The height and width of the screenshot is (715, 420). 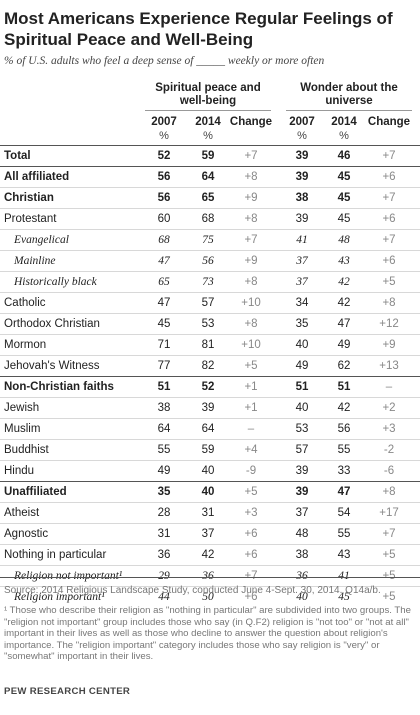 I want to click on row-label: Muslim, so click(x=22, y=429).